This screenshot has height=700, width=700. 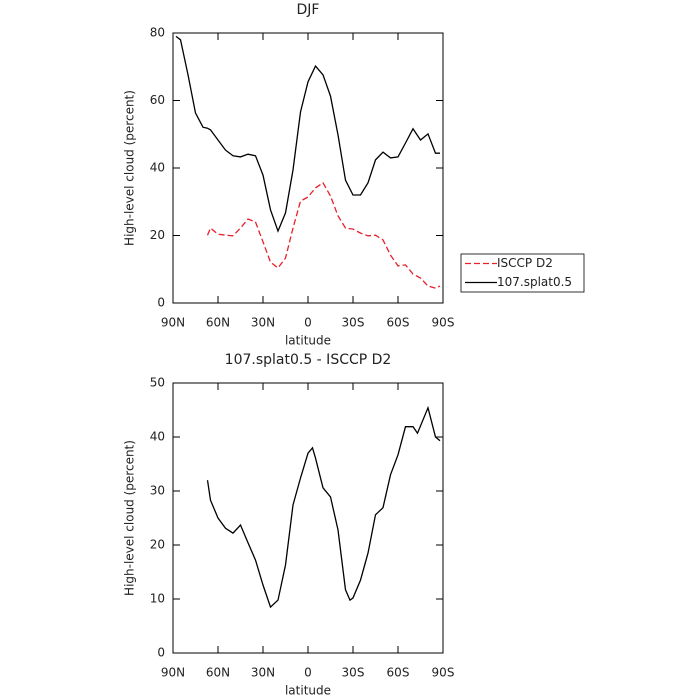 I want to click on legend-label: 107.splat0.5, so click(x=534, y=282).